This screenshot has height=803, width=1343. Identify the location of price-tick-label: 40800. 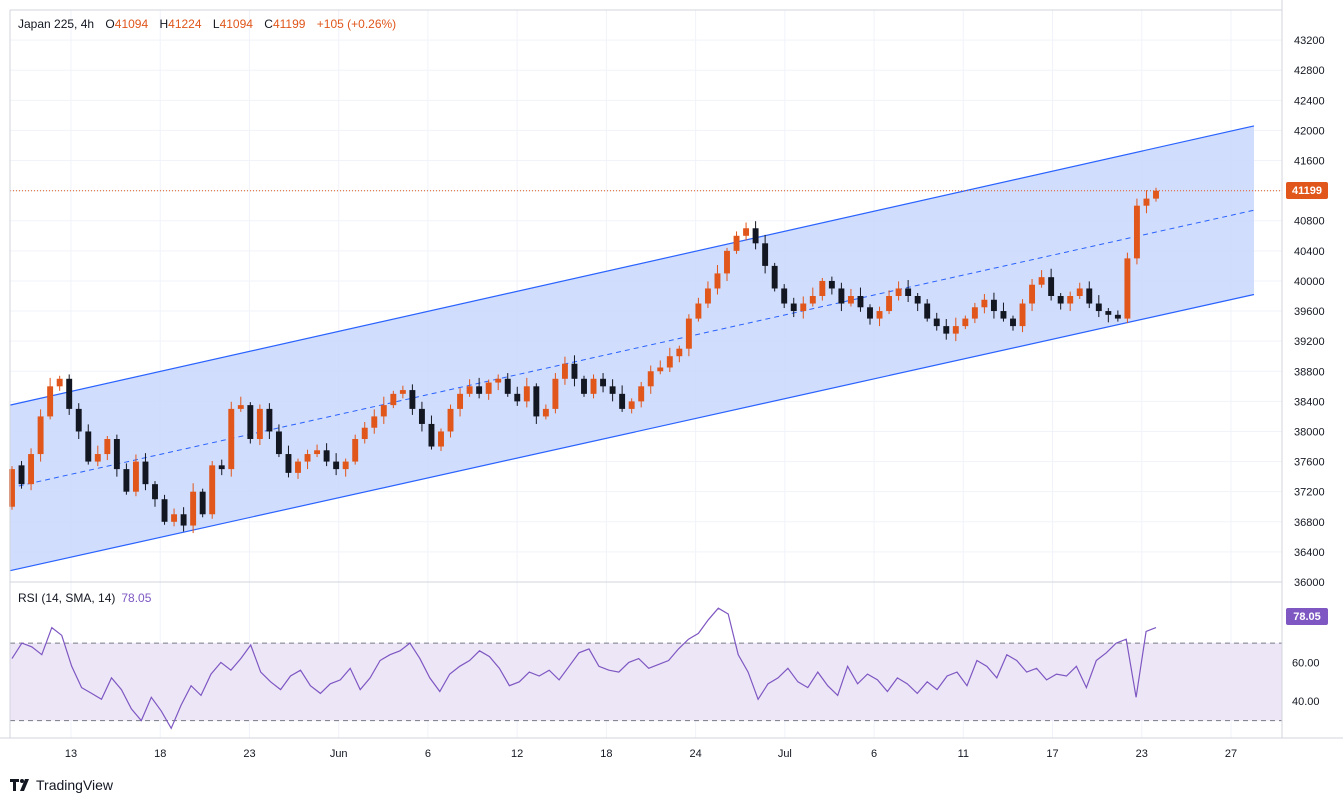
(1309, 222).